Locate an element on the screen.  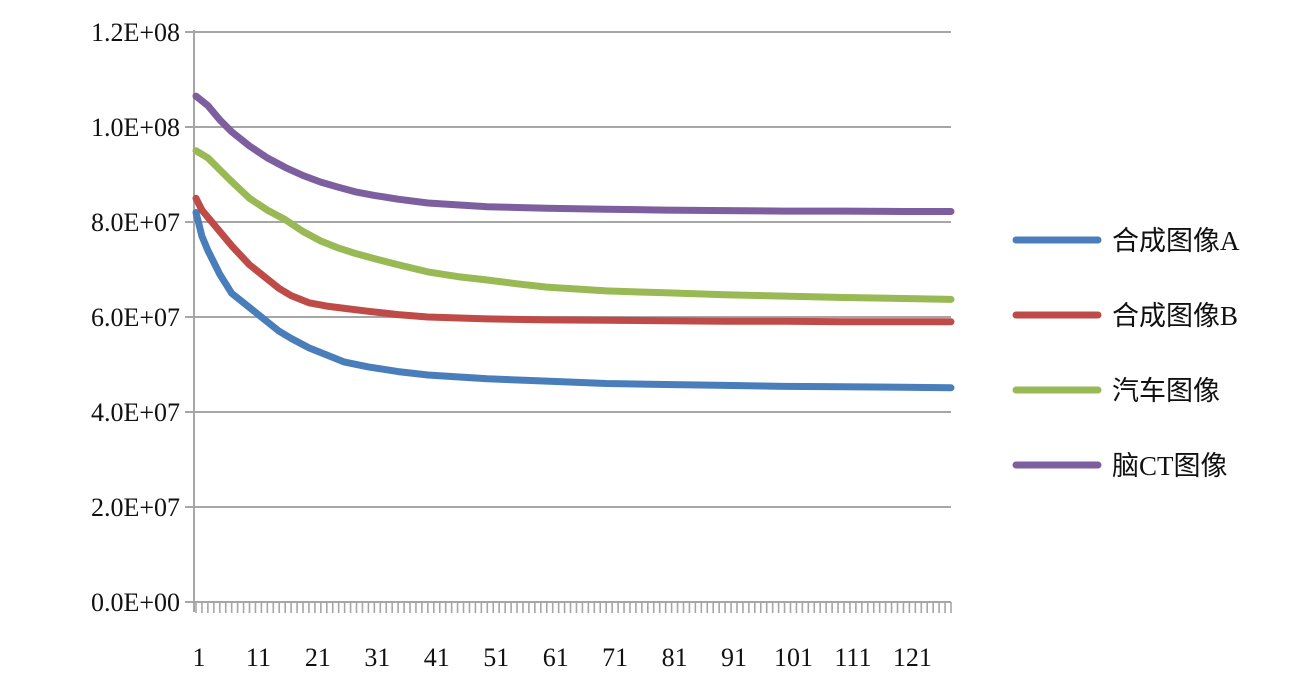
x-tick-label: 121 is located at coordinates (912, 657).